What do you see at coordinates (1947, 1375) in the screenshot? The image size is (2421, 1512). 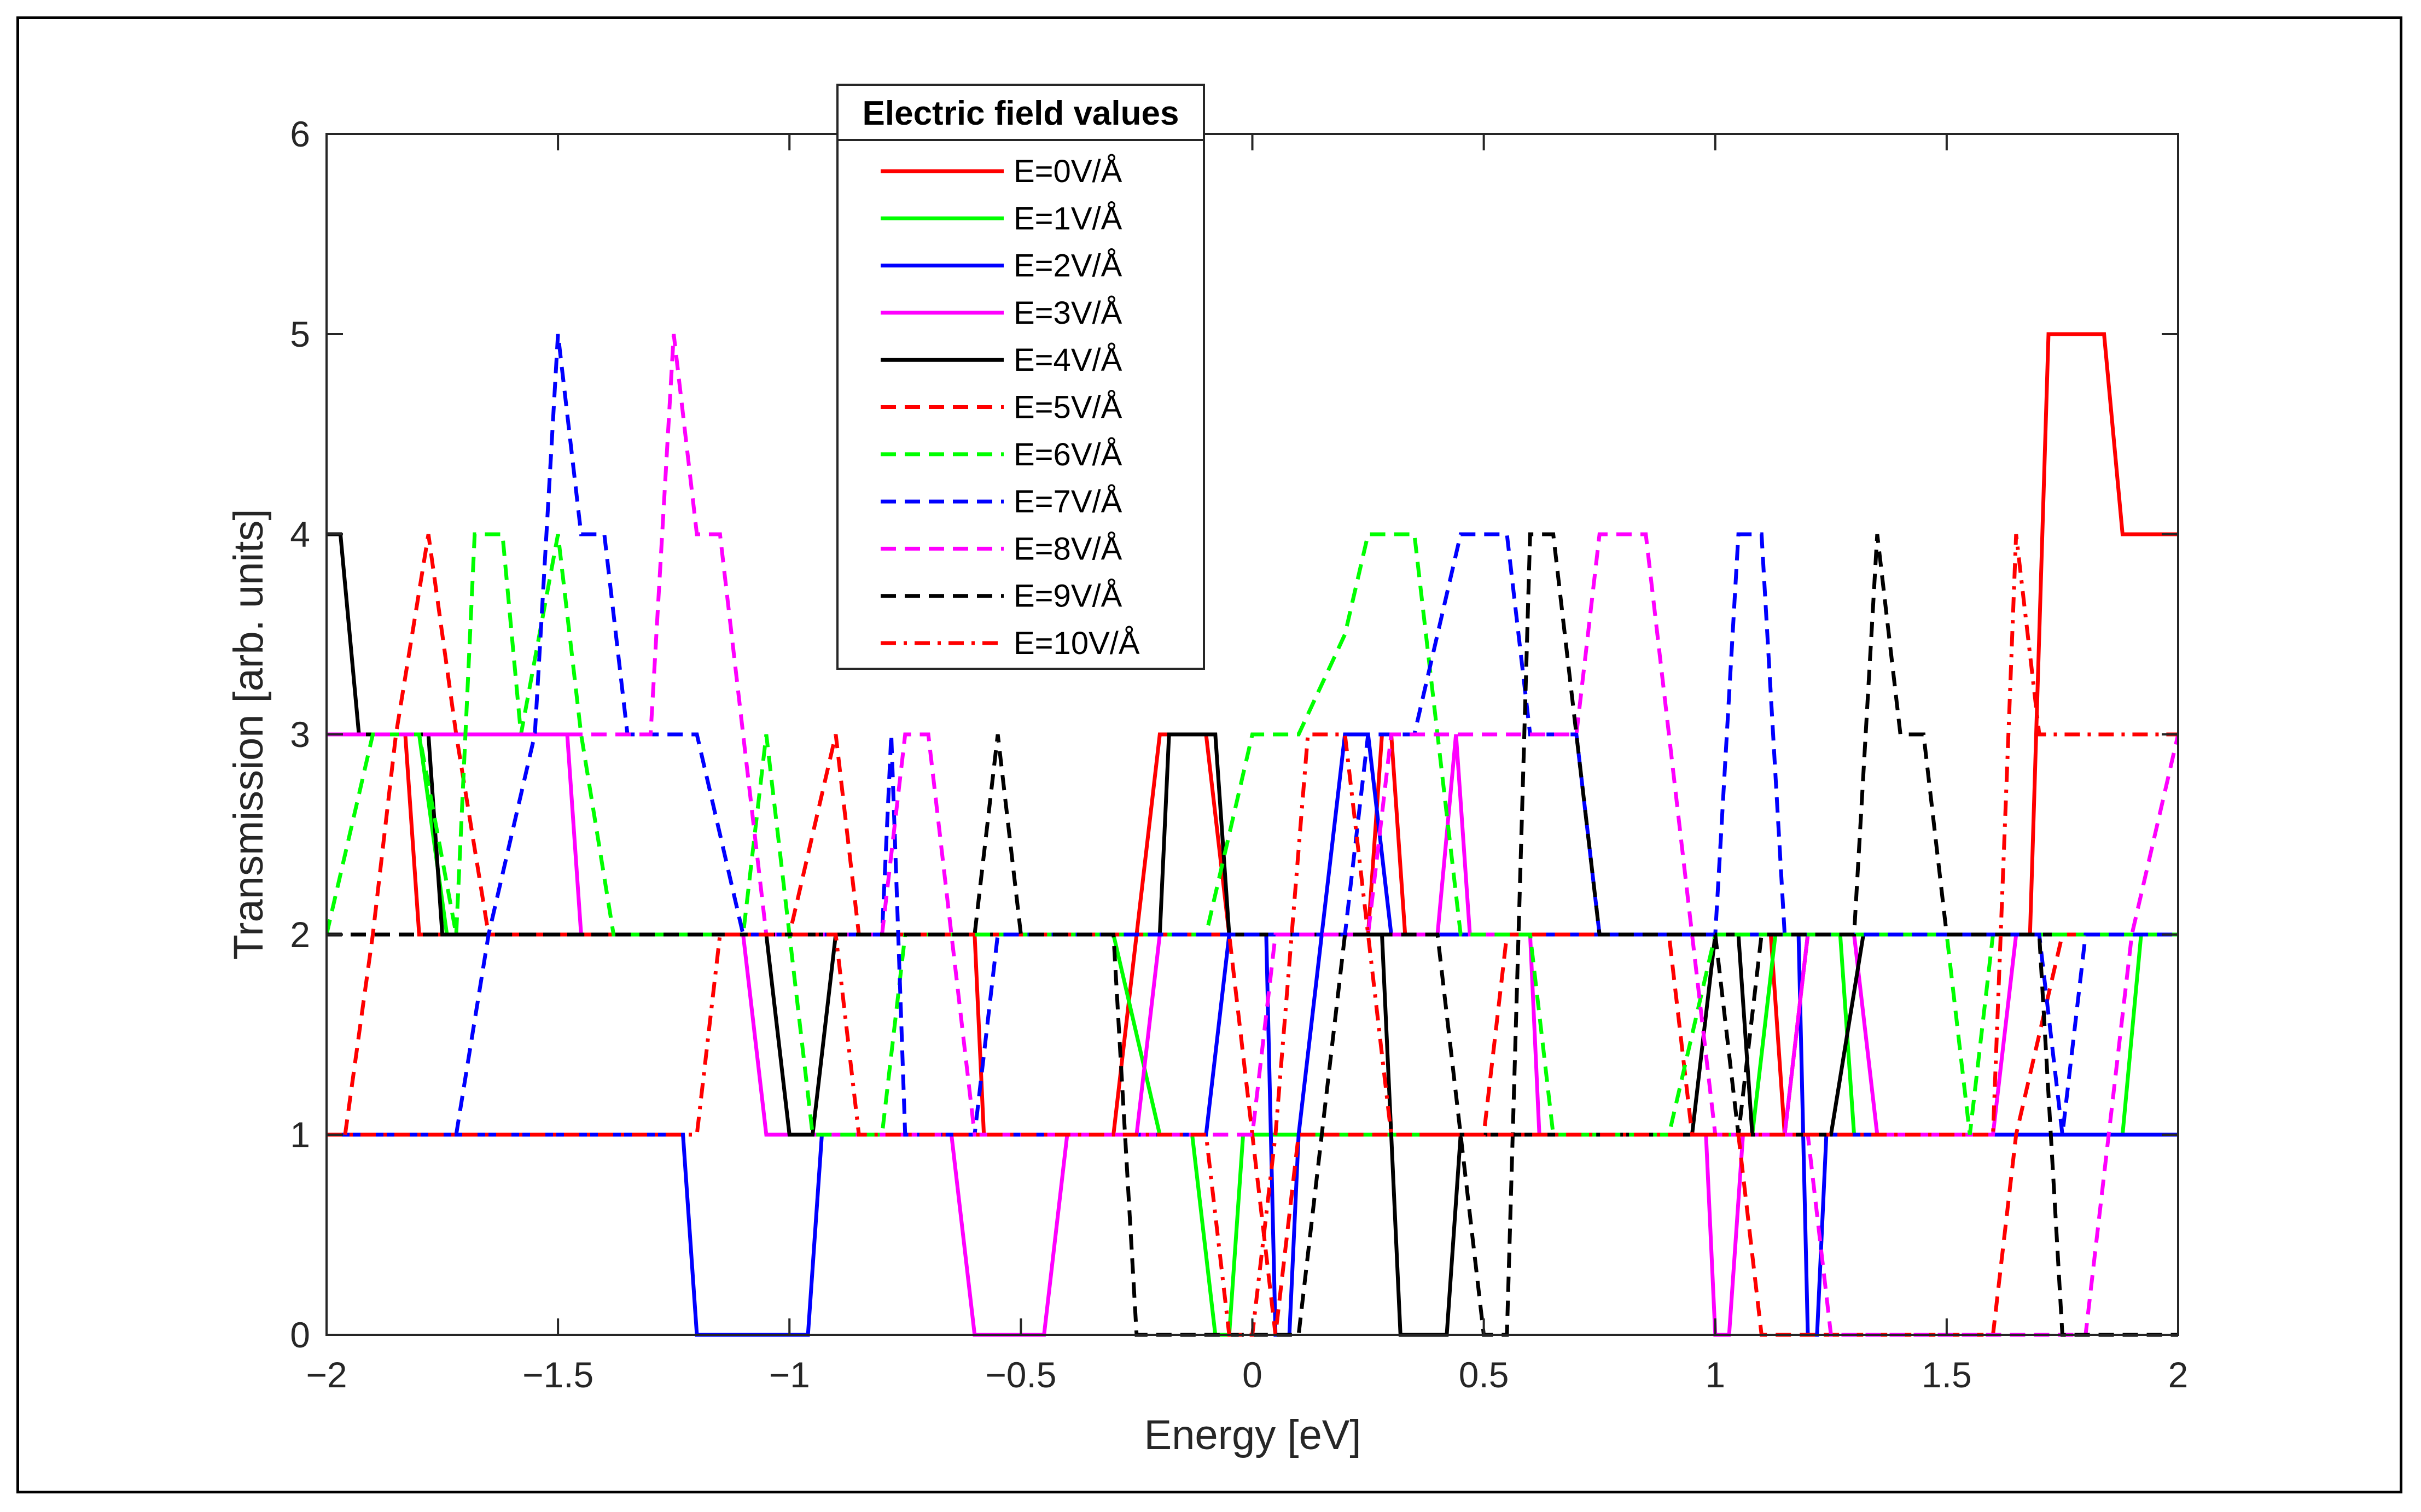 I see `x-tick-label: 1.5` at bounding box center [1947, 1375].